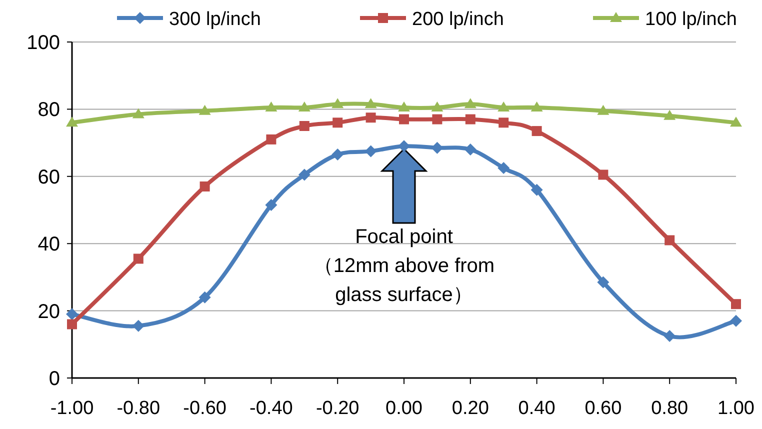 Image resolution: width=762 pixels, height=429 pixels. Describe the element at coordinates (736, 408) in the screenshot. I see `x-tick-label: 1.00` at that location.